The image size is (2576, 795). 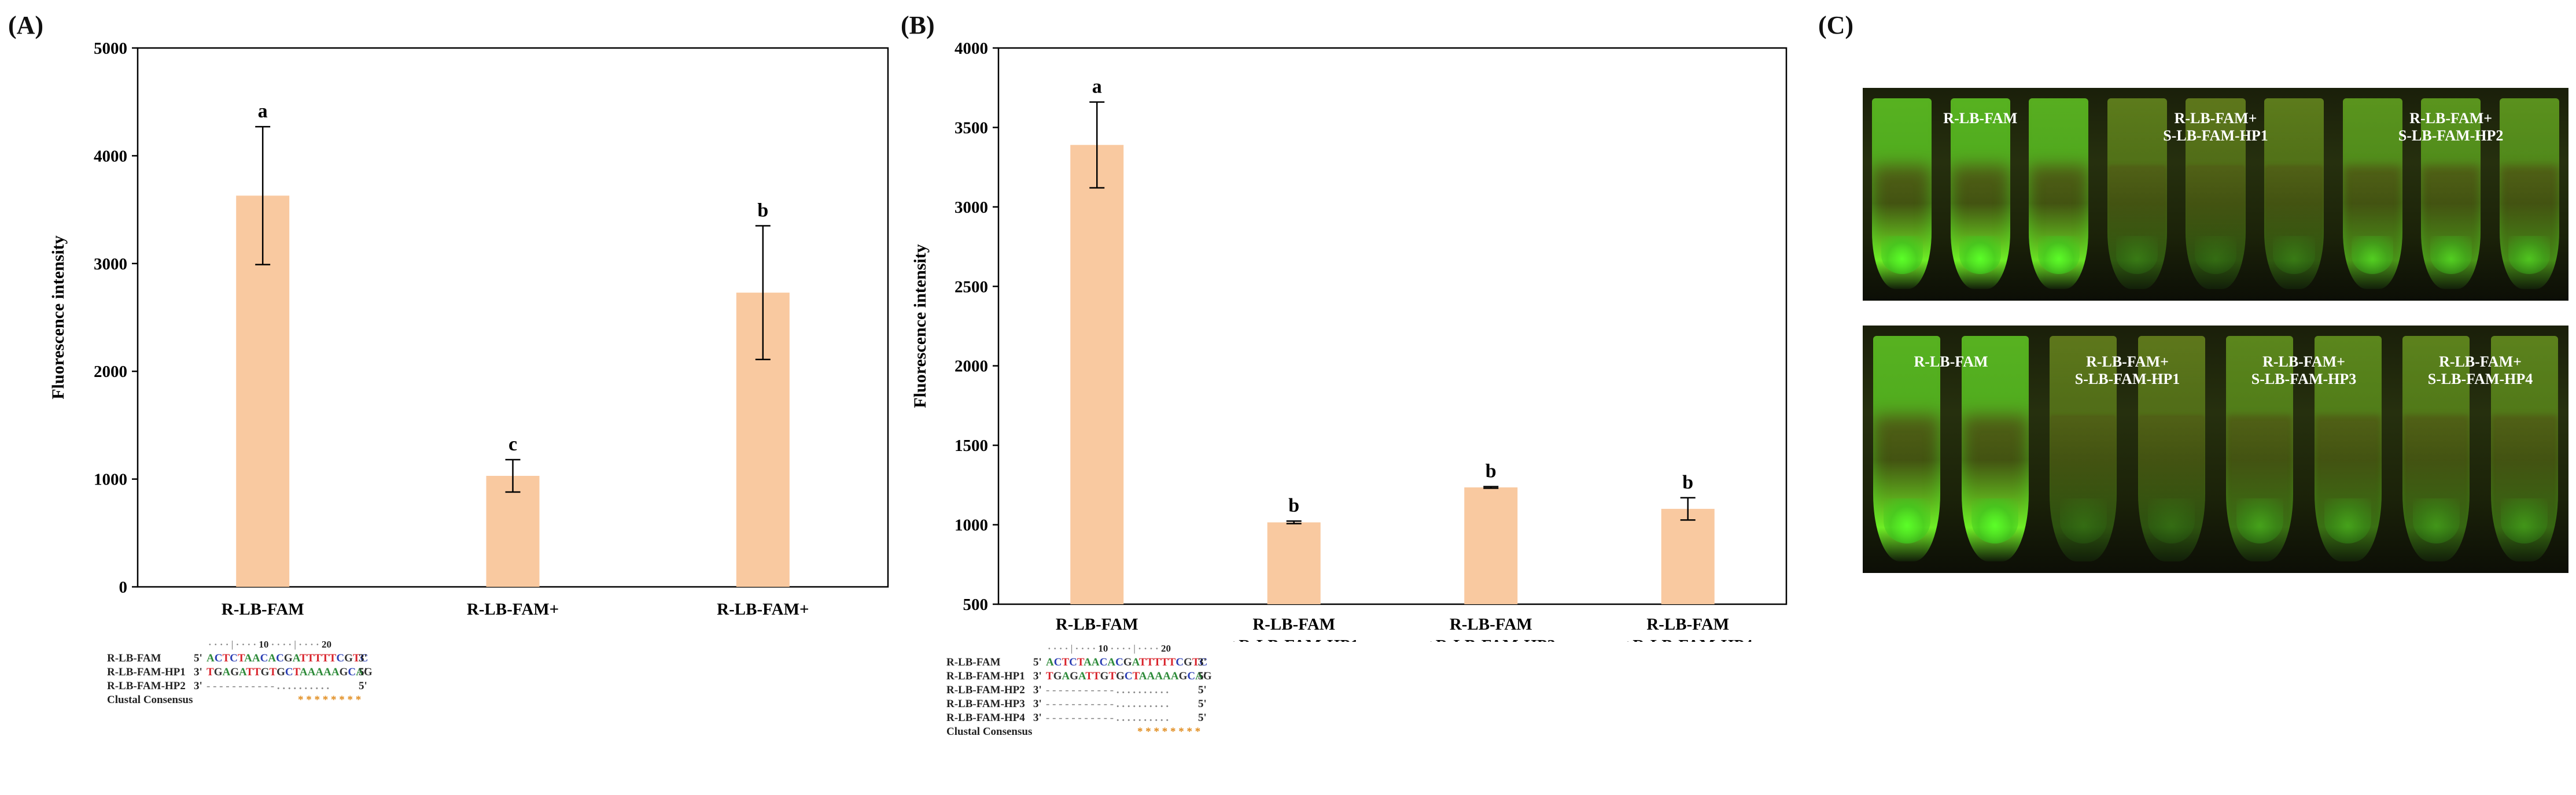 What do you see at coordinates (985, 718) in the screenshot?
I see `sequence-name: R-LB-FAM-HP4` at bounding box center [985, 718].